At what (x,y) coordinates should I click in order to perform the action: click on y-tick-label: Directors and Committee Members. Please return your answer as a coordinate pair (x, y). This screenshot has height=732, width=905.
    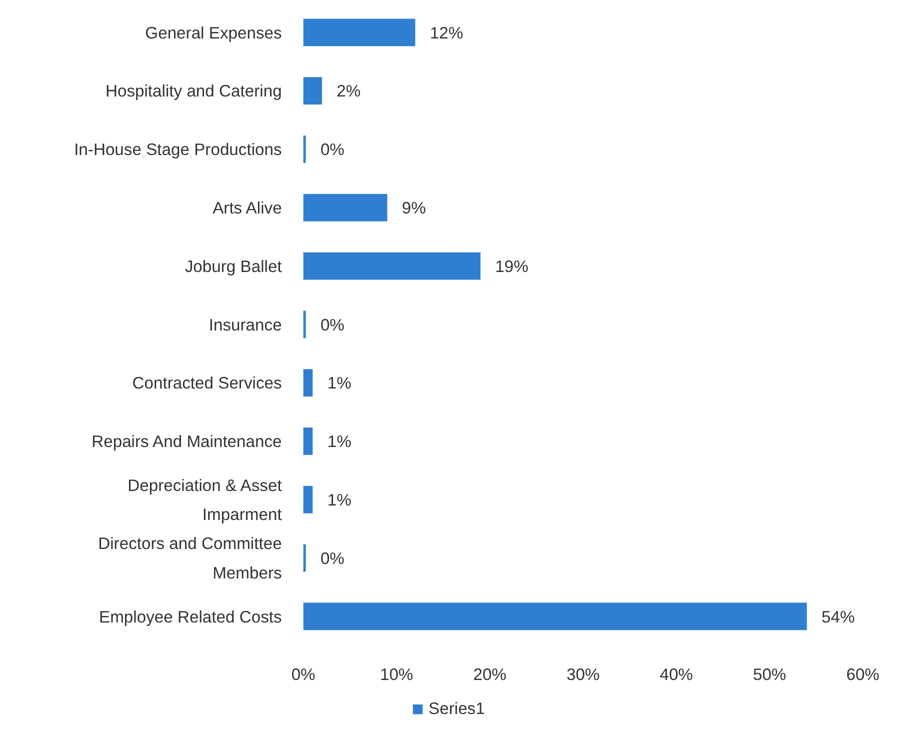
    Looking at the image, I should click on (190, 558).